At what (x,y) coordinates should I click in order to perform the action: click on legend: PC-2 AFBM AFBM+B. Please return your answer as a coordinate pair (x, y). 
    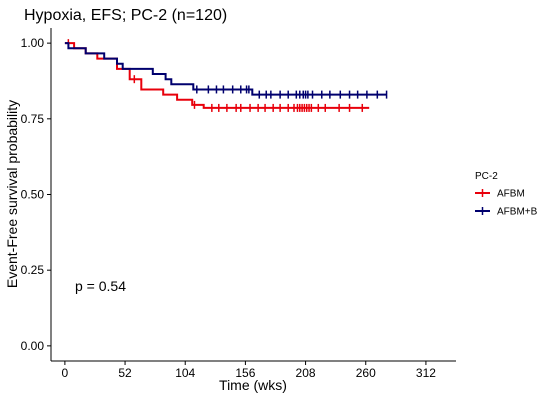
    Looking at the image, I should click on (506, 194).